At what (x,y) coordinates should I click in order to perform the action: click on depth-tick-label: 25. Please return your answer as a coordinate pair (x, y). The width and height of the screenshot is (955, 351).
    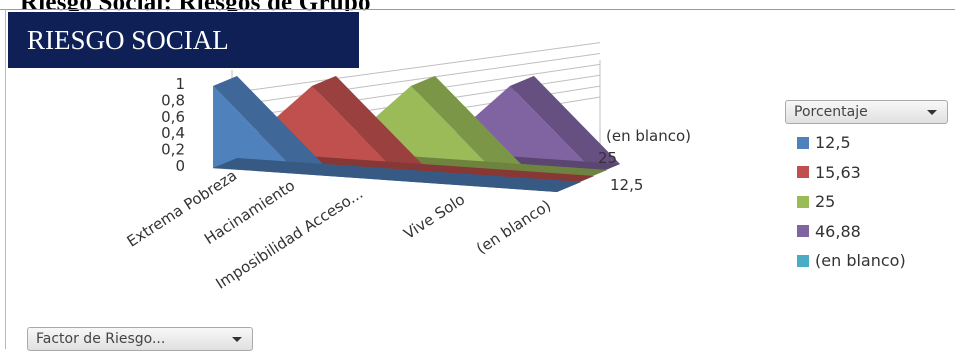
    Looking at the image, I should click on (607, 158).